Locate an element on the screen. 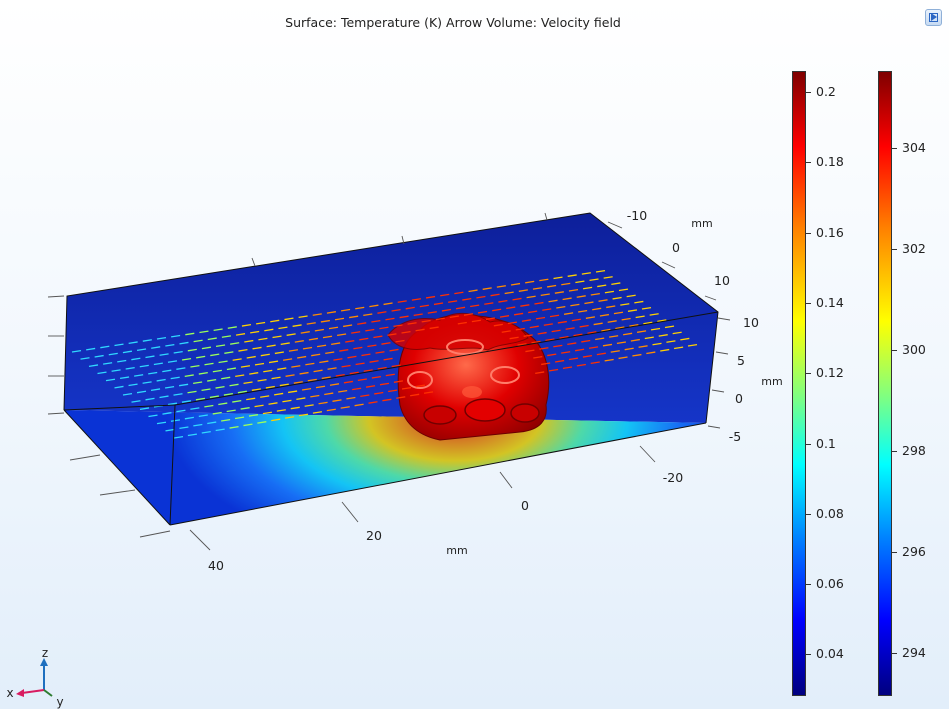 The image size is (949, 709). y-tick-label: 10 is located at coordinates (722, 280).